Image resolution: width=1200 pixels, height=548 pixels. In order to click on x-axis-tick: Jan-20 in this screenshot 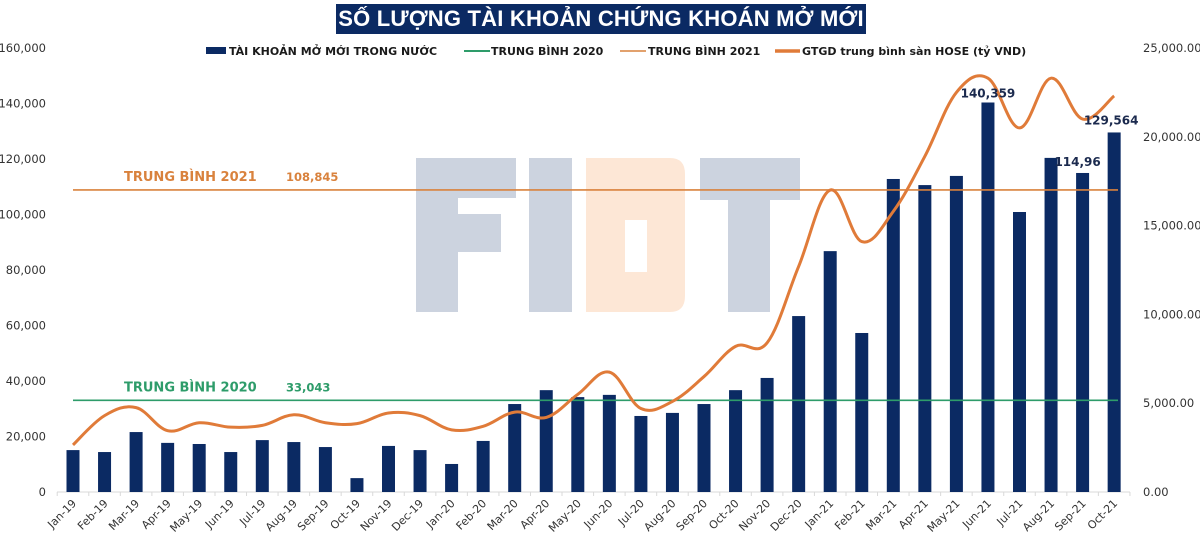, I will do `click(440, 514)`.